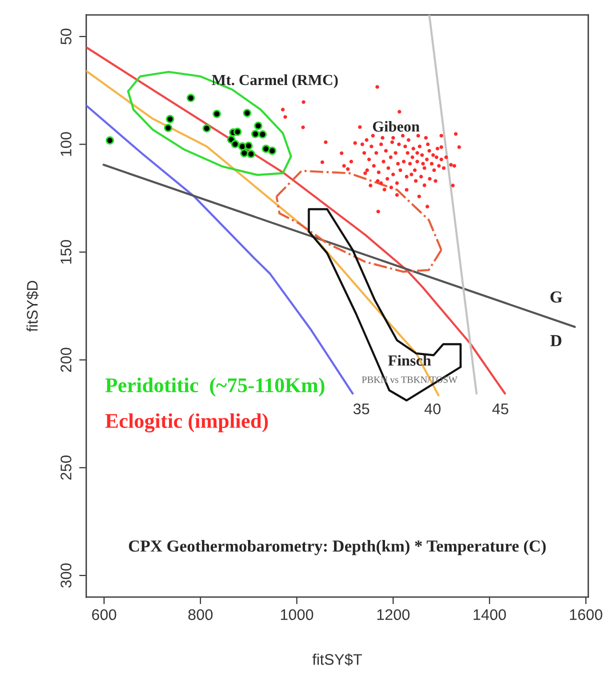  What do you see at coordinates (432, 408) in the screenshot?
I see `annotation: 40` at bounding box center [432, 408].